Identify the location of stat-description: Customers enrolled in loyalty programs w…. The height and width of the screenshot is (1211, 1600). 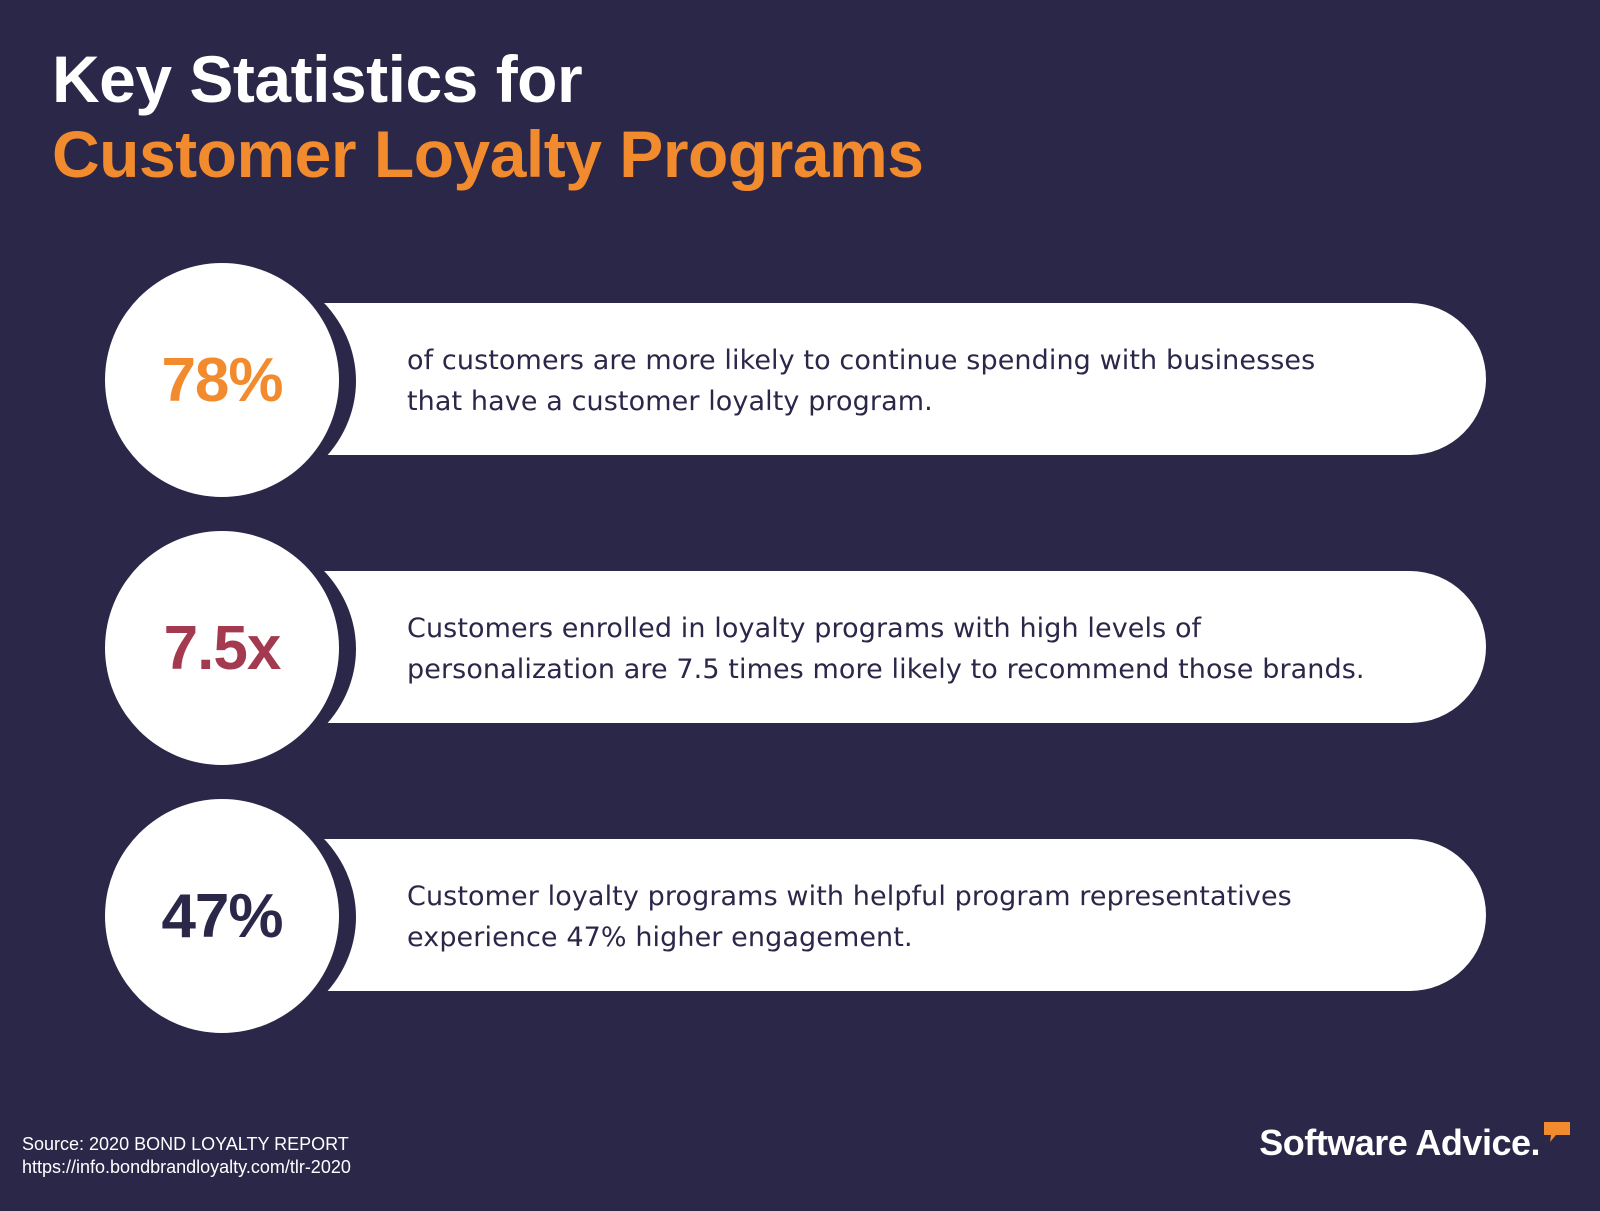
(886, 649).